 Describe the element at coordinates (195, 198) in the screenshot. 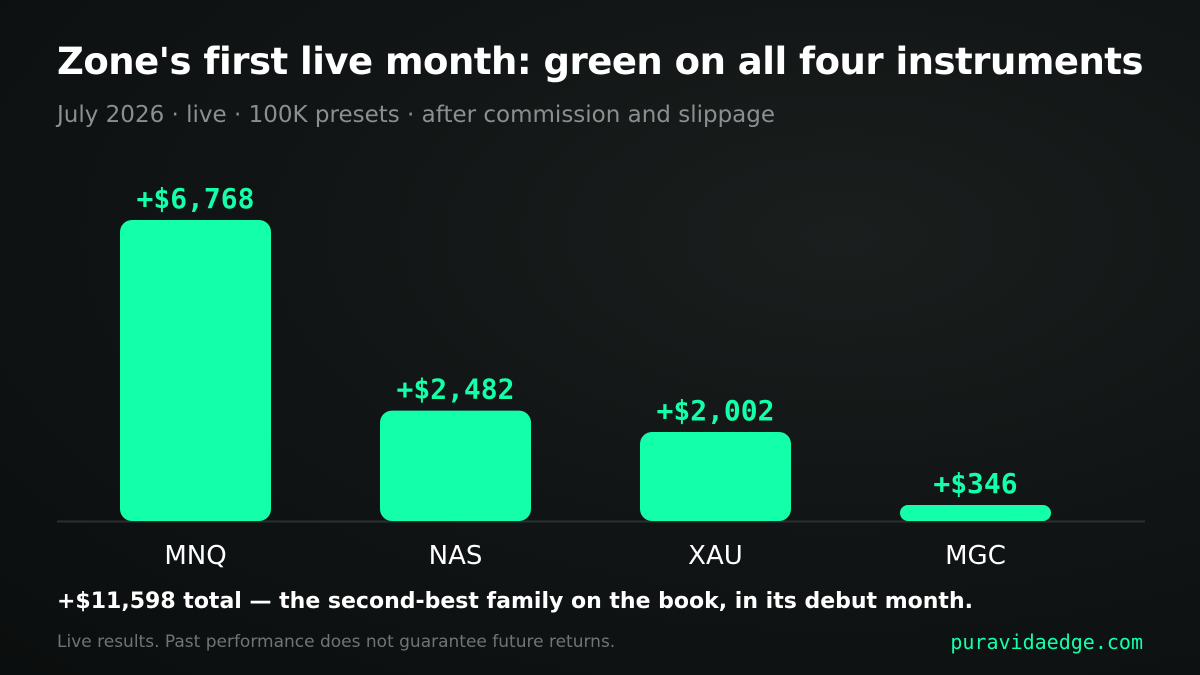

I see `data-label-mnq: +$6,768` at that location.